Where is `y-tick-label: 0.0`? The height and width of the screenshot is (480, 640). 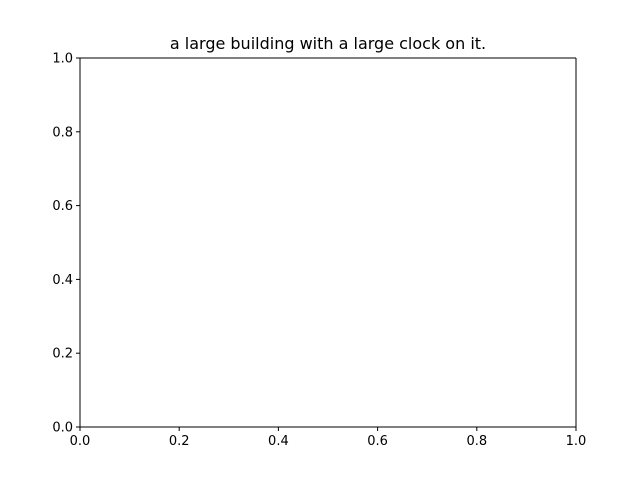
y-tick-label: 0.0 is located at coordinates (62, 428).